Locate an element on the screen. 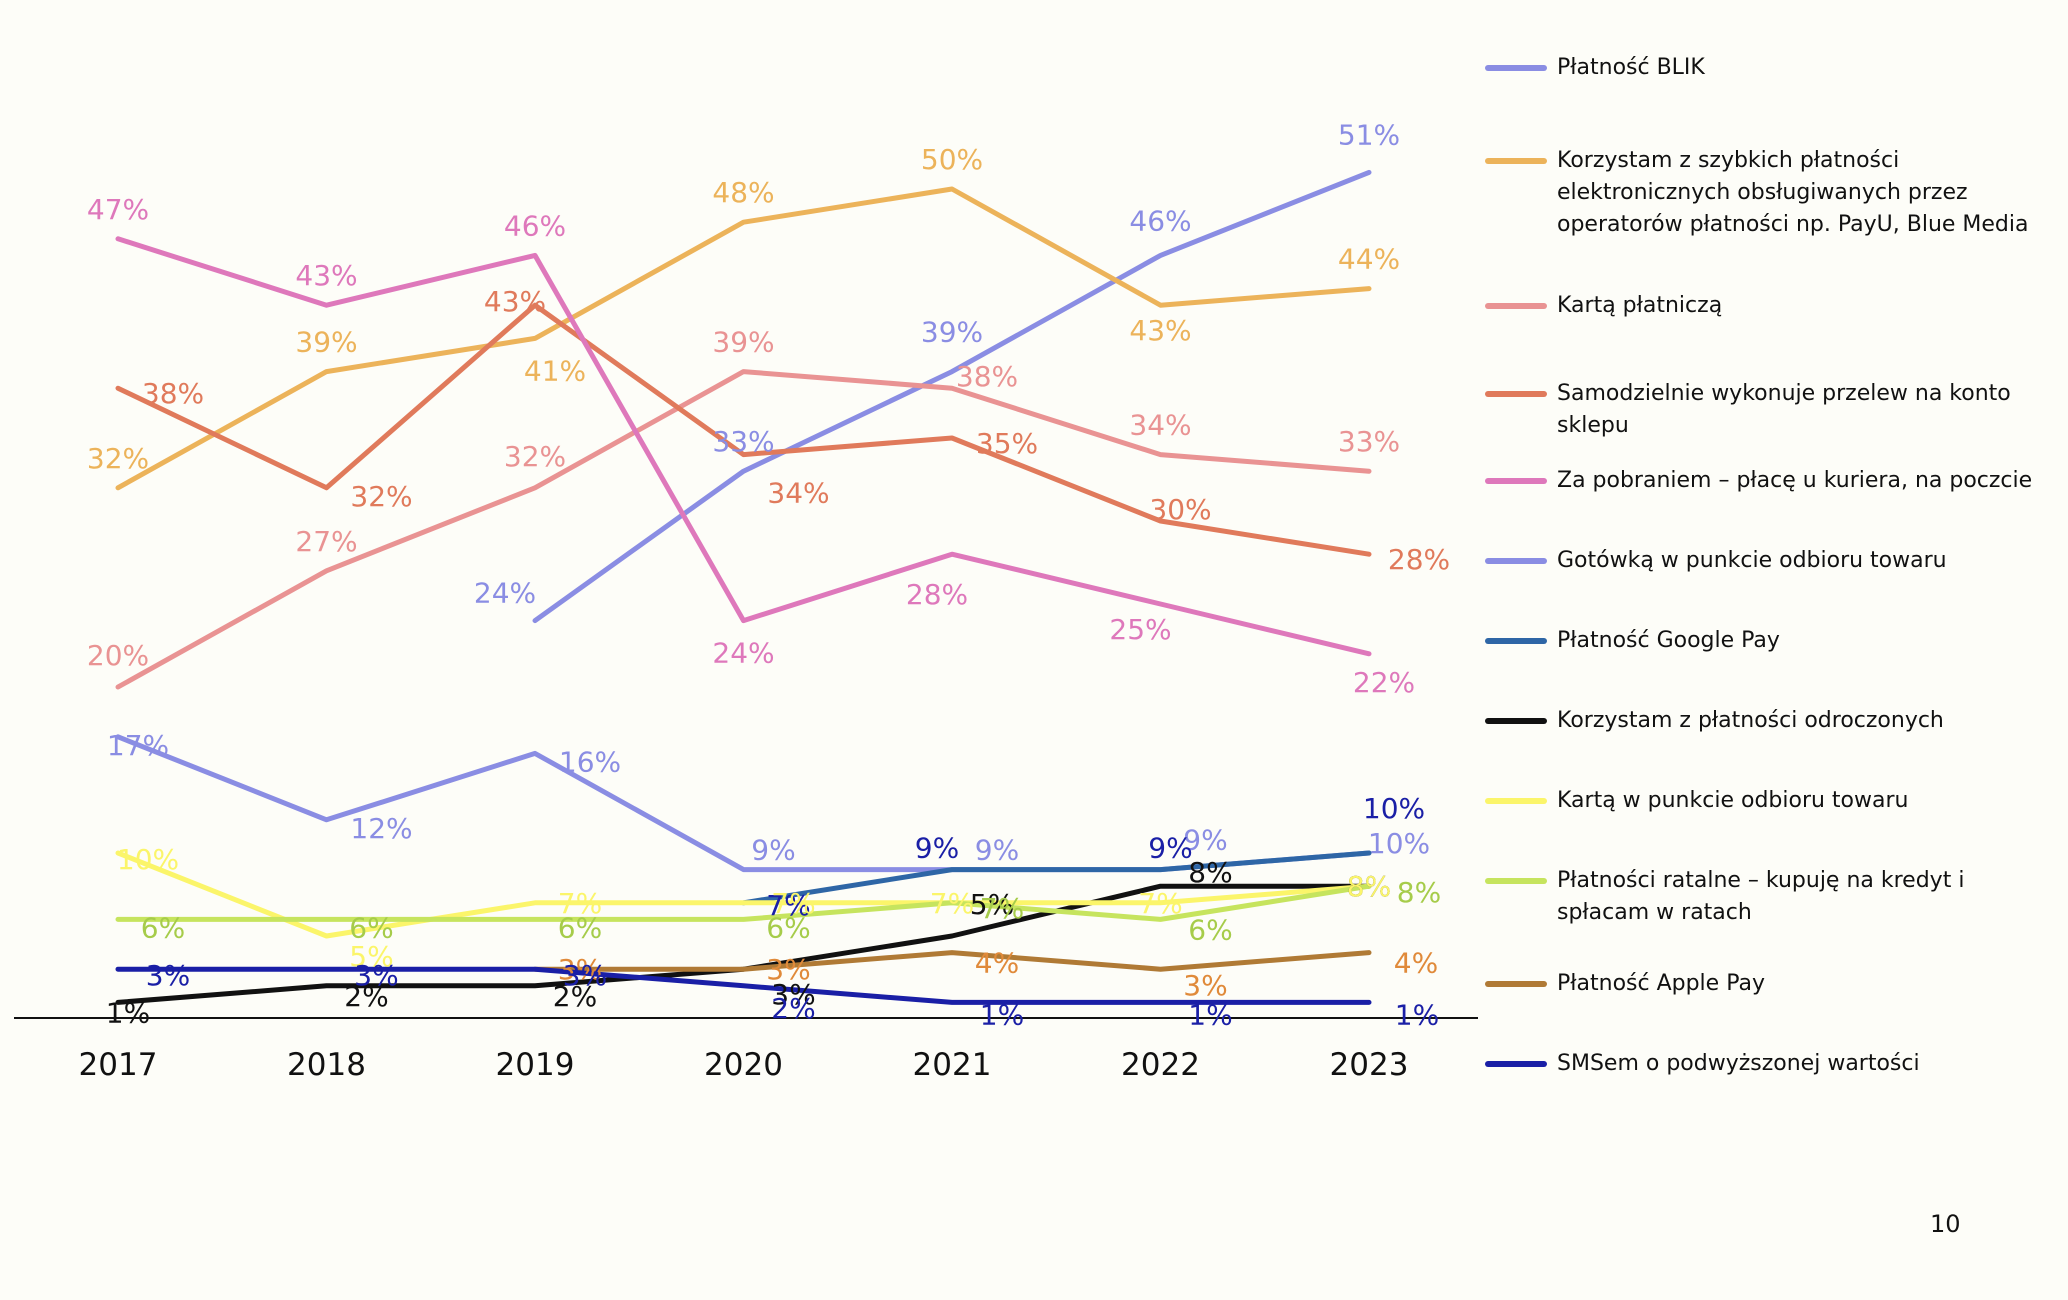 The image size is (2068, 1300). series-9-label-2017: 10% is located at coordinates (148, 859).